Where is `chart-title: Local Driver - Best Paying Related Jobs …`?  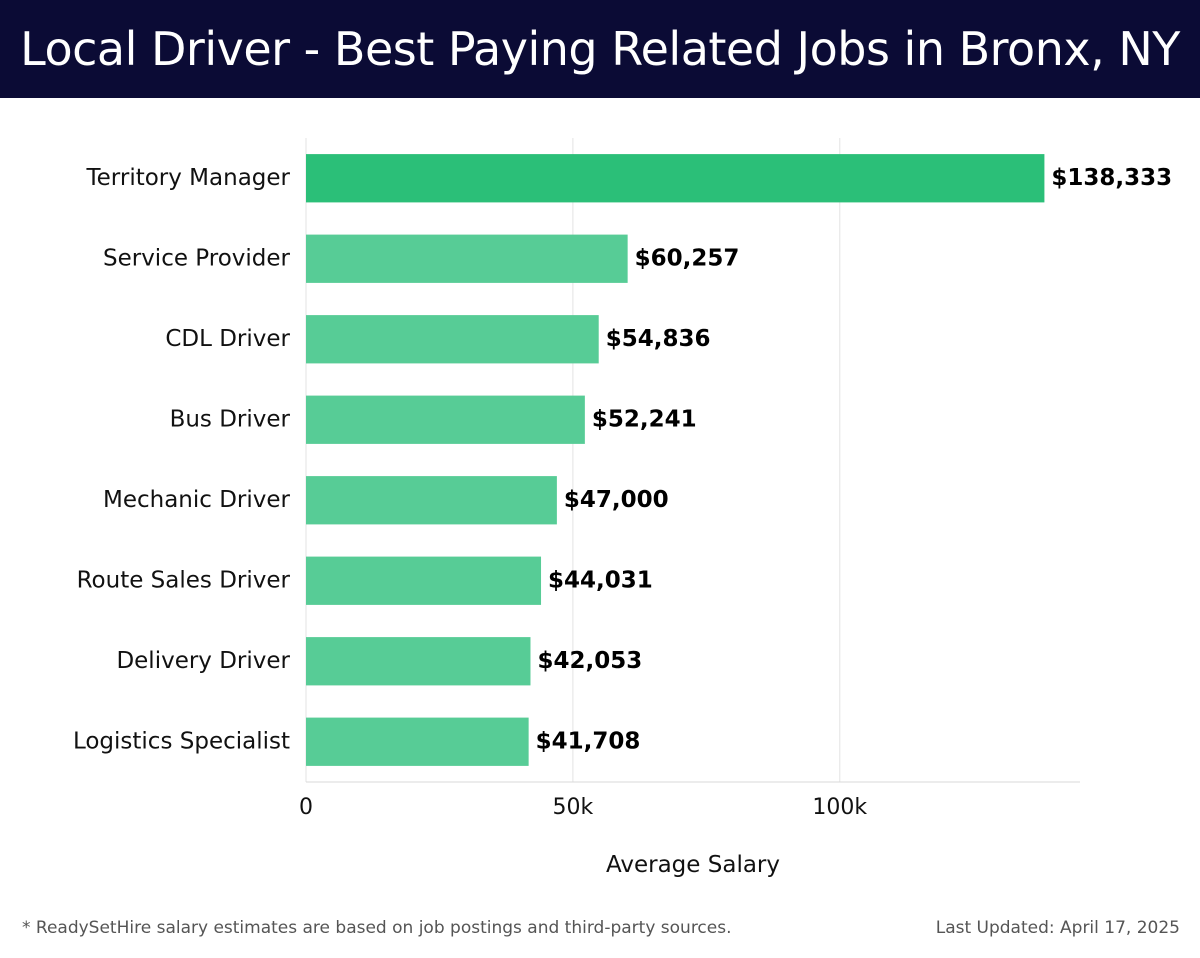
chart-title: Local Driver - Best Paying Related Jobs … is located at coordinates (600, 49).